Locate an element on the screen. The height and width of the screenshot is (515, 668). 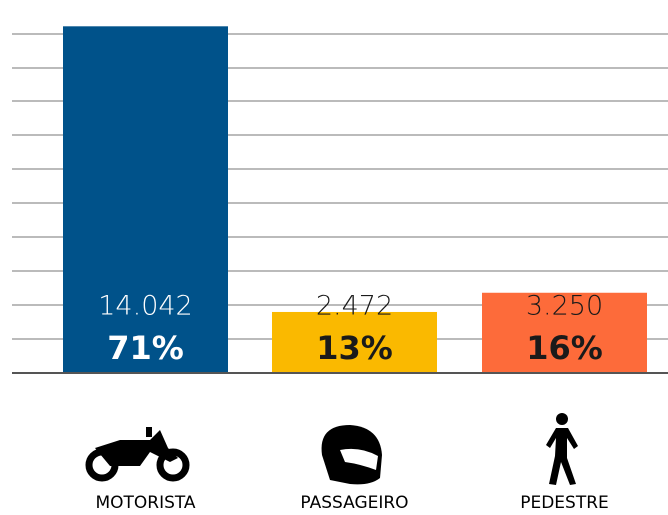
share-label: 16% is located at coordinates (564, 348).